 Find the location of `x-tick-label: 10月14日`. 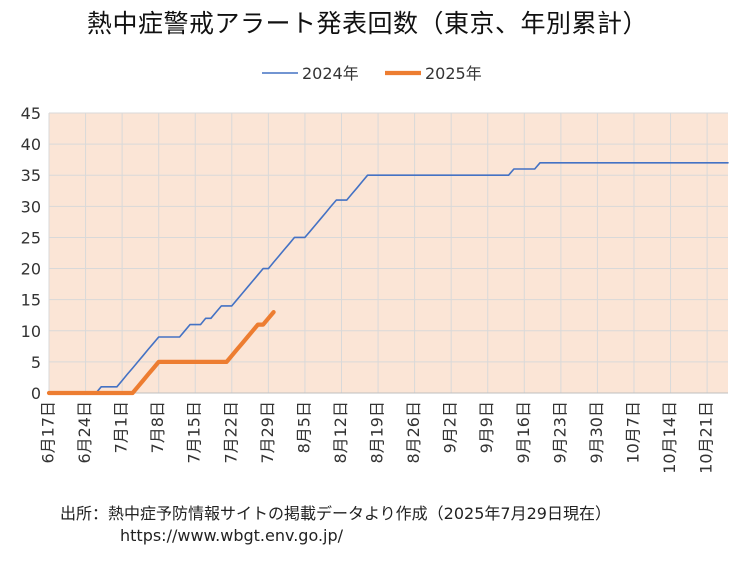

x-tick-label: 10月14日 is located at coordinates (669, 437).